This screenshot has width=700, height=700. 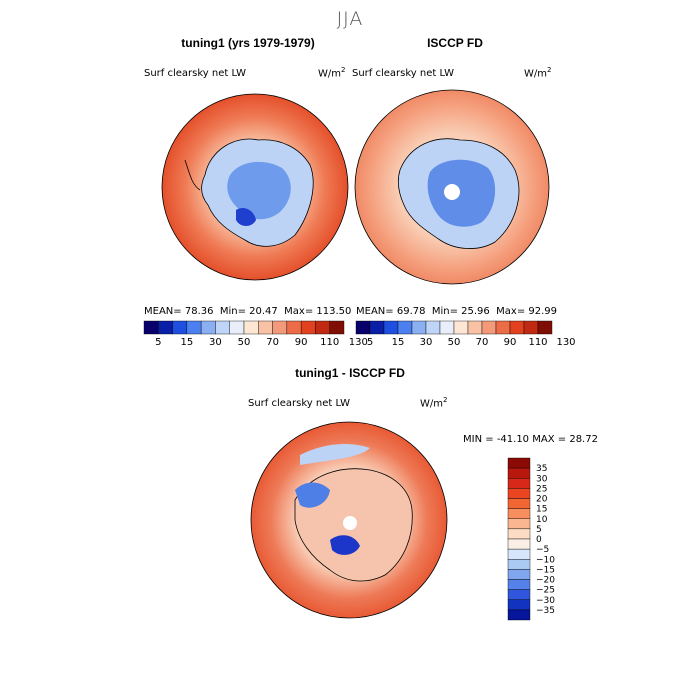 I want to click on colorbar-1-tick-label: 90, so click(x=301, y=342).